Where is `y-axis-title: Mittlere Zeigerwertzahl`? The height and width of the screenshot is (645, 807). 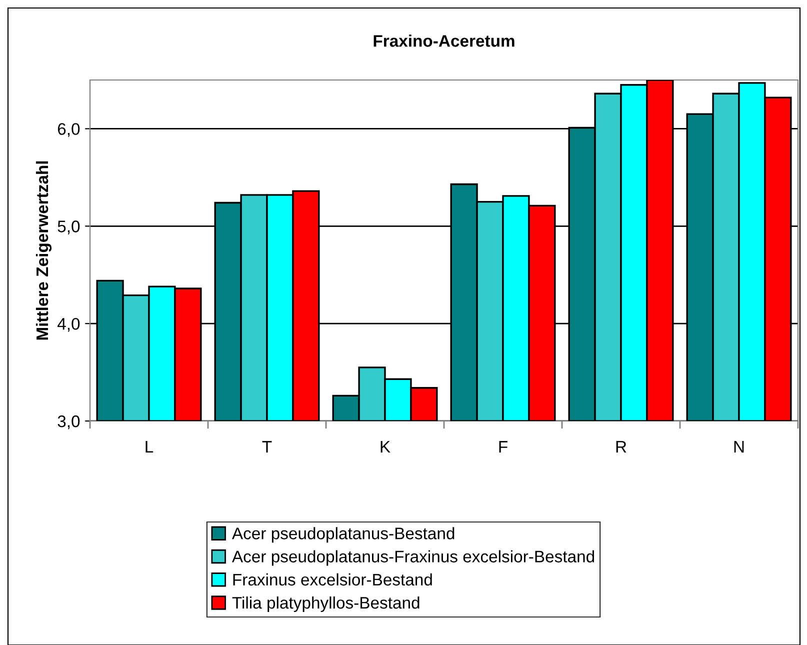
y-axis-title: Mittlere Zeigerwertzahl is located at coordinates (44, 250).